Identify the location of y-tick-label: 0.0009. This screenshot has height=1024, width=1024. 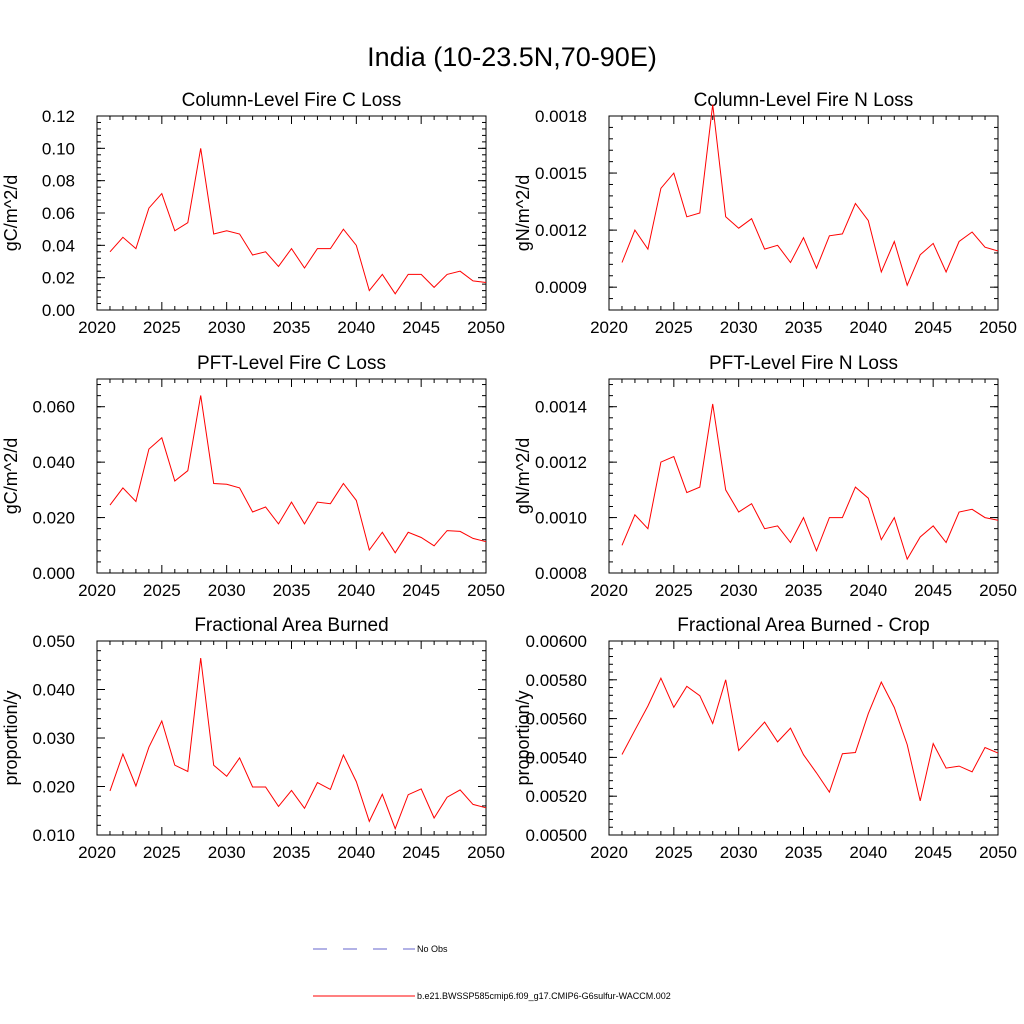
(561, 287).